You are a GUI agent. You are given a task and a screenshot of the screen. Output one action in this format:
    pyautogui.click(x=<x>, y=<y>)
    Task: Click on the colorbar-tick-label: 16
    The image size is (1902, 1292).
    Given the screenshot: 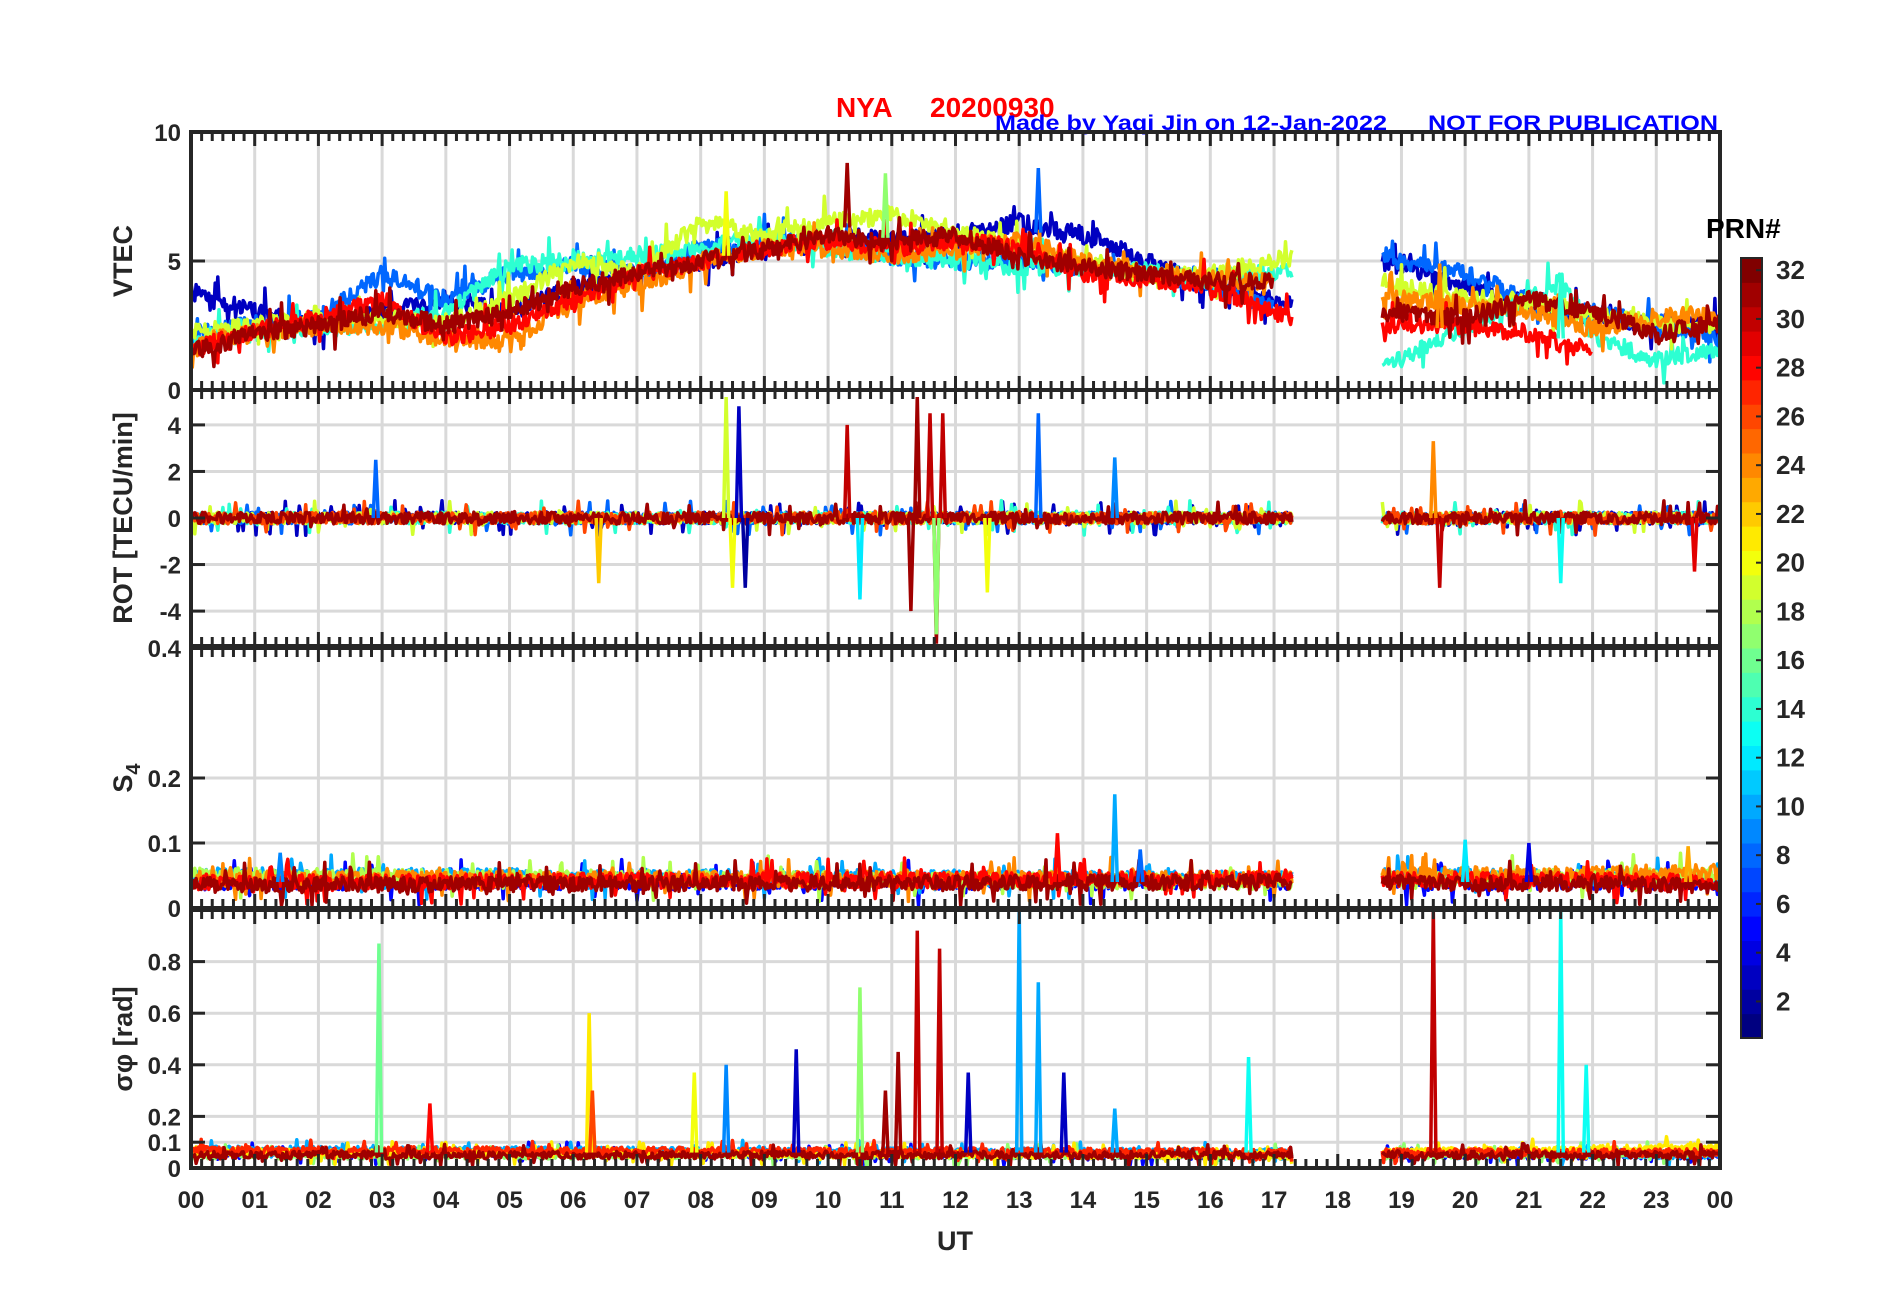 What is the action you would take?
    pyautogui.click(x=1790, y=660)
    